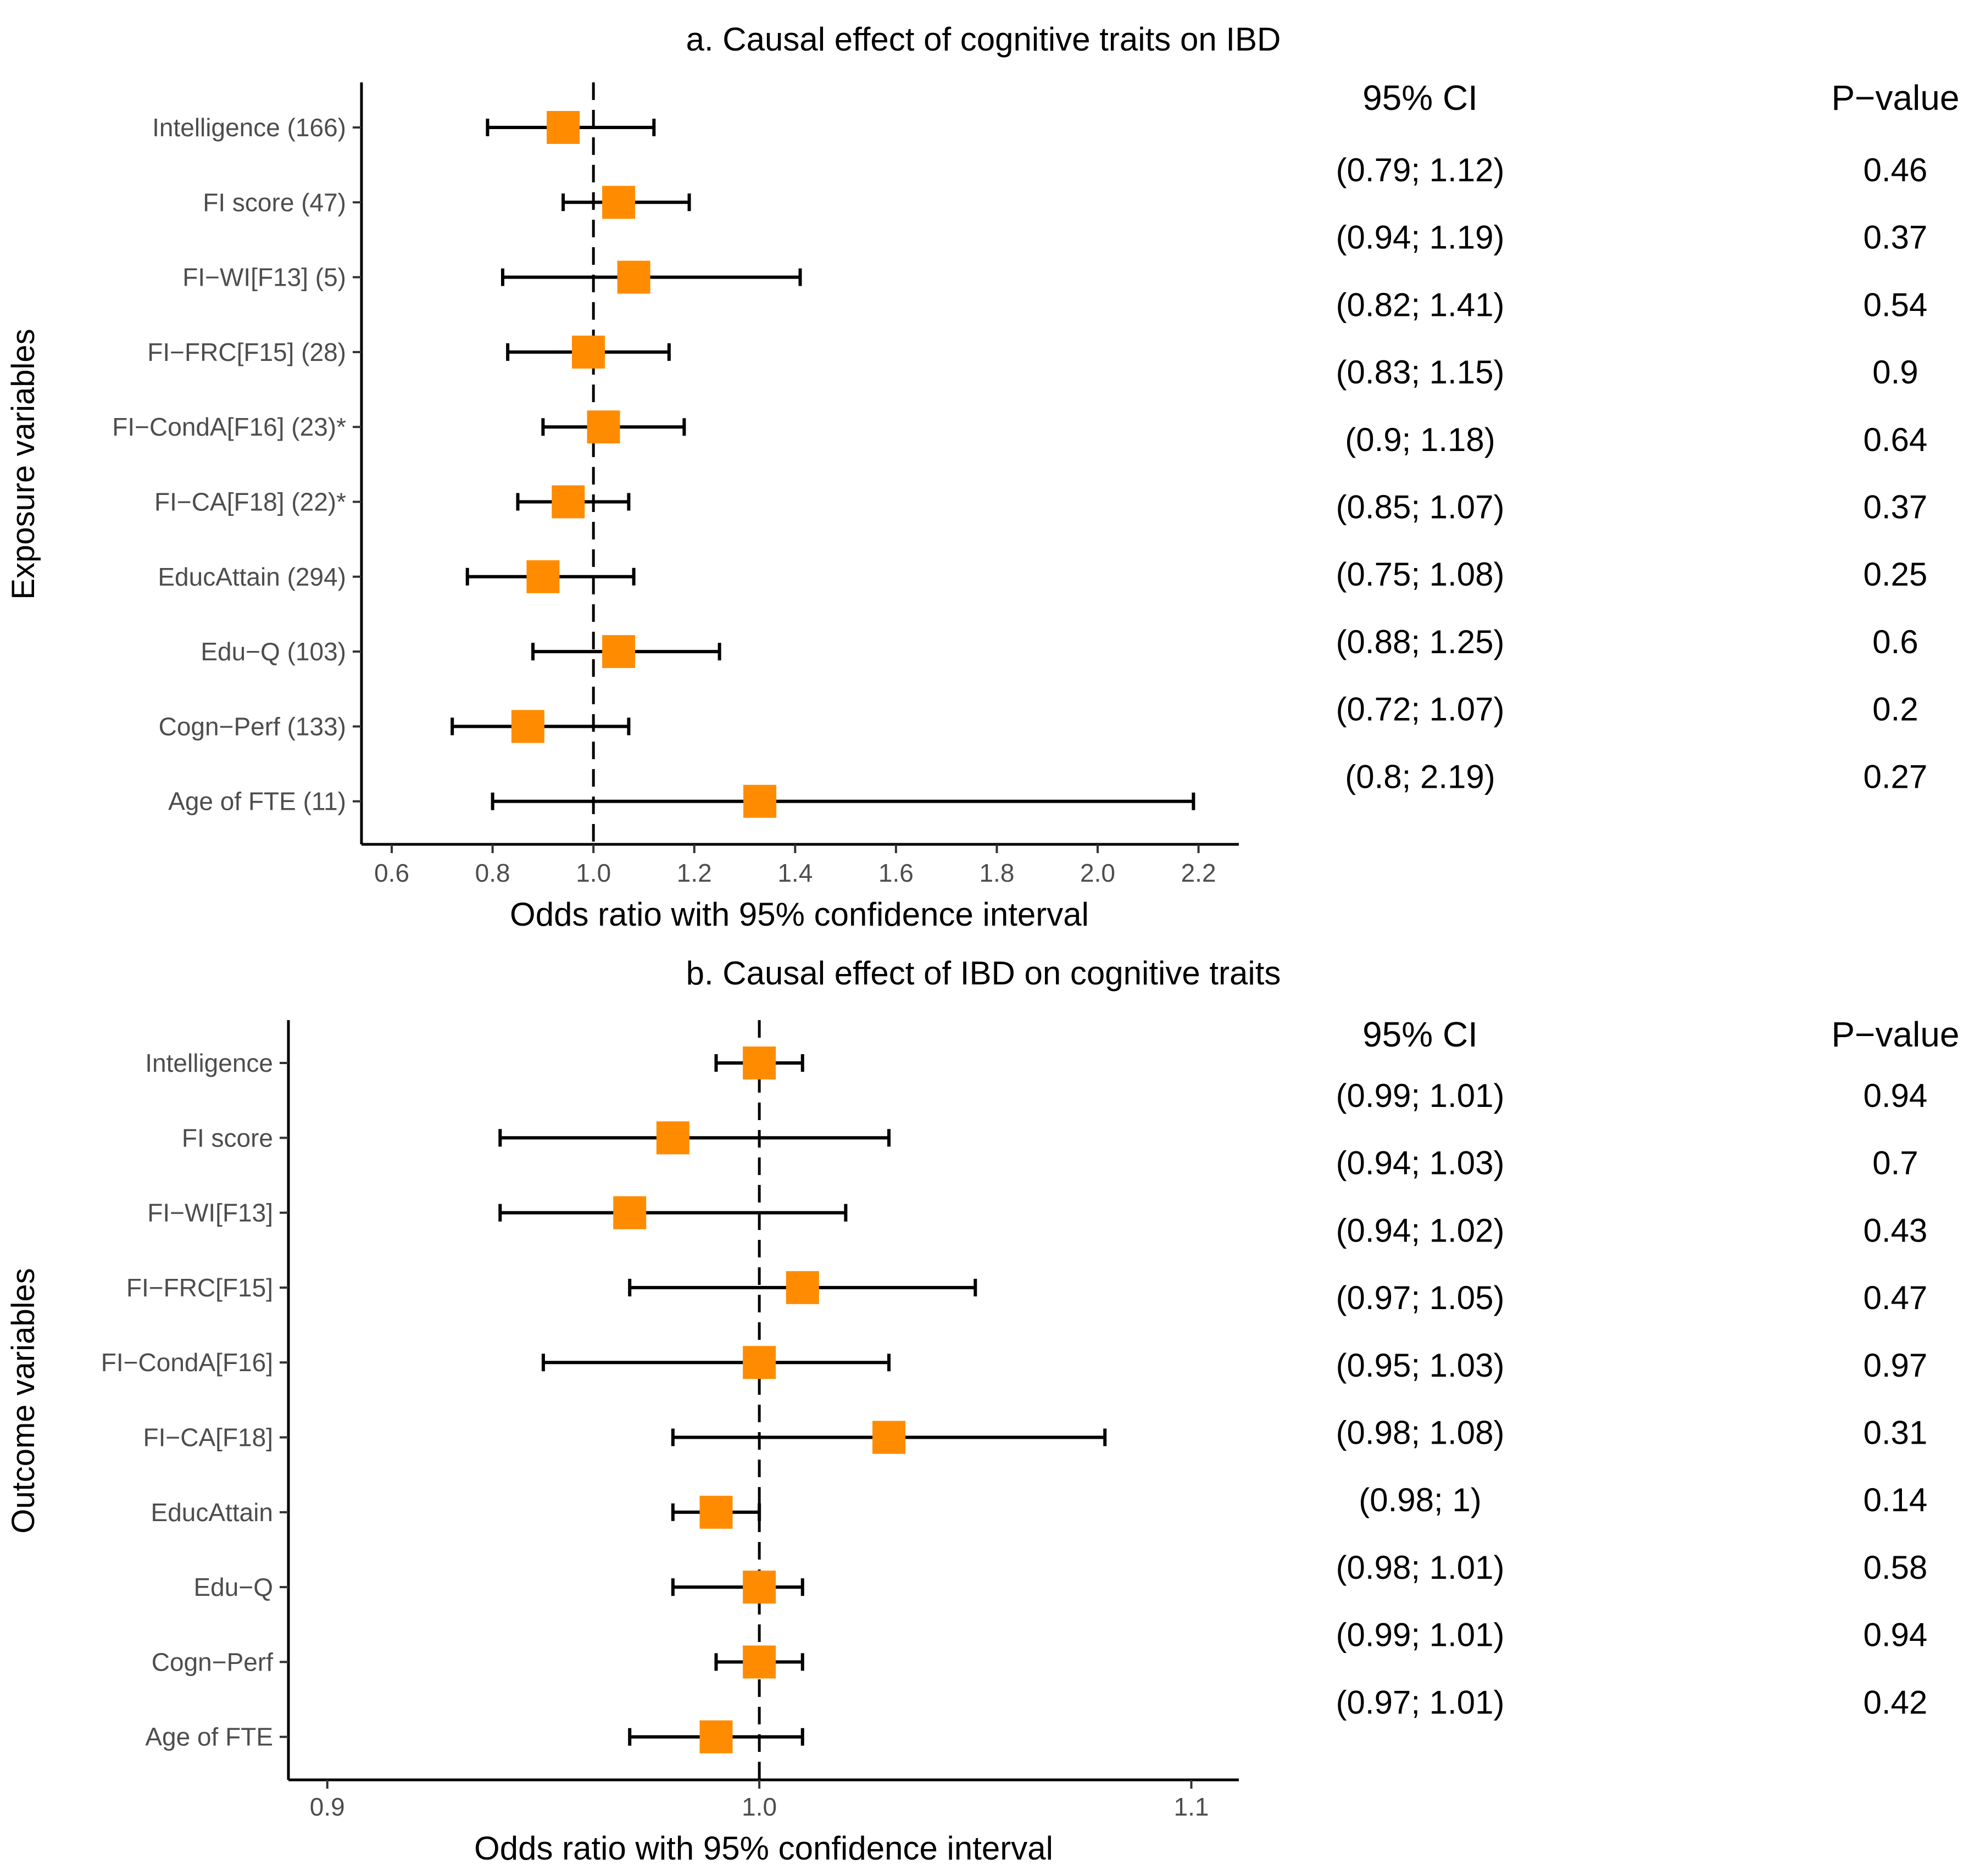 The image size is (1986, 1876). What do you see at coordinates (1895, 1164) in the screenshot?
I see `p-value: 0.7` at bounding box center [1895, 1164].